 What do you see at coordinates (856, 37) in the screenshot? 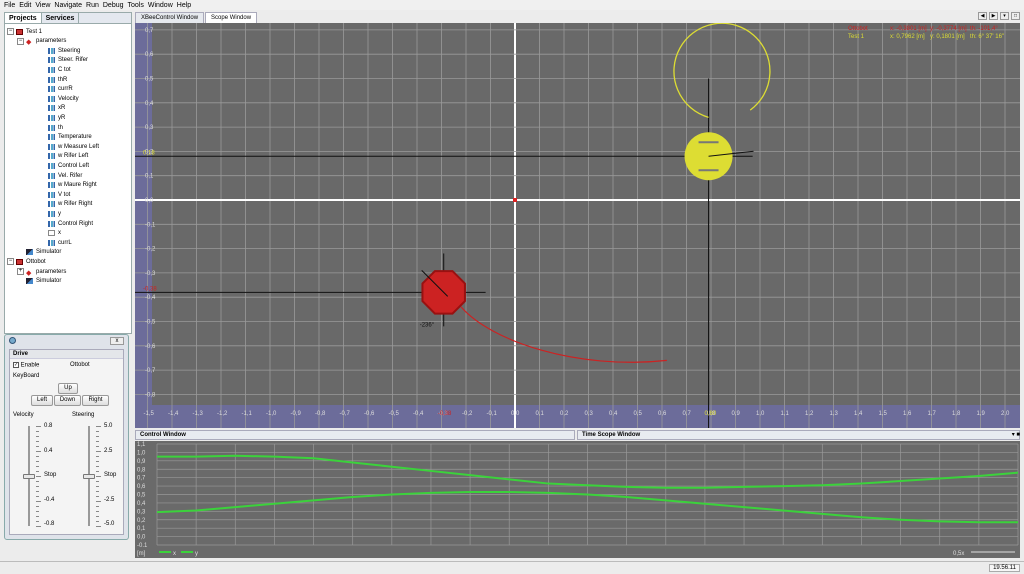
I see `test-legend: Test 1` at bounding box center [856, 37].